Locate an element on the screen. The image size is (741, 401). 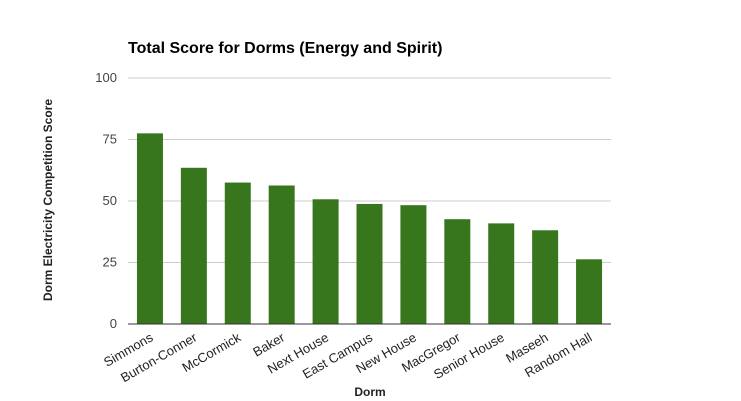
y-axis-ticks: 0 25 50 75 100 is located at coordinates (106, 200).